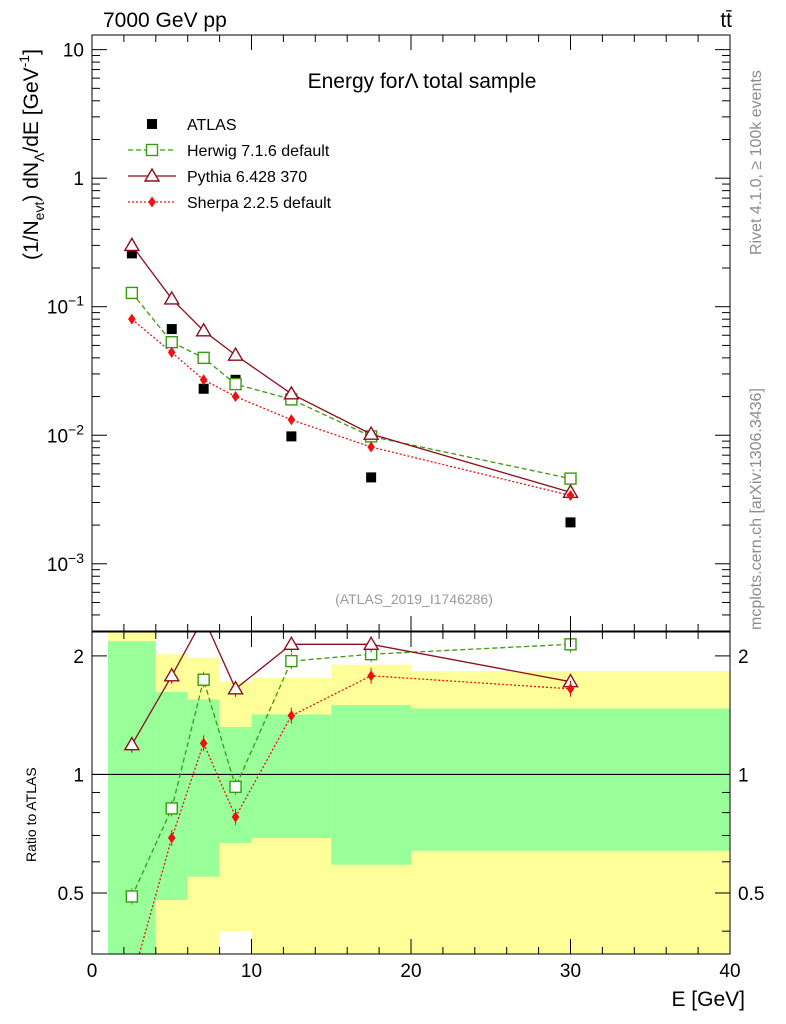 This screenshot has height=1024, width=786. What do you see at coordinates (92, 971) in the screenshot?
I see `x-tick-label: 0` at bounding box center [92, 971].